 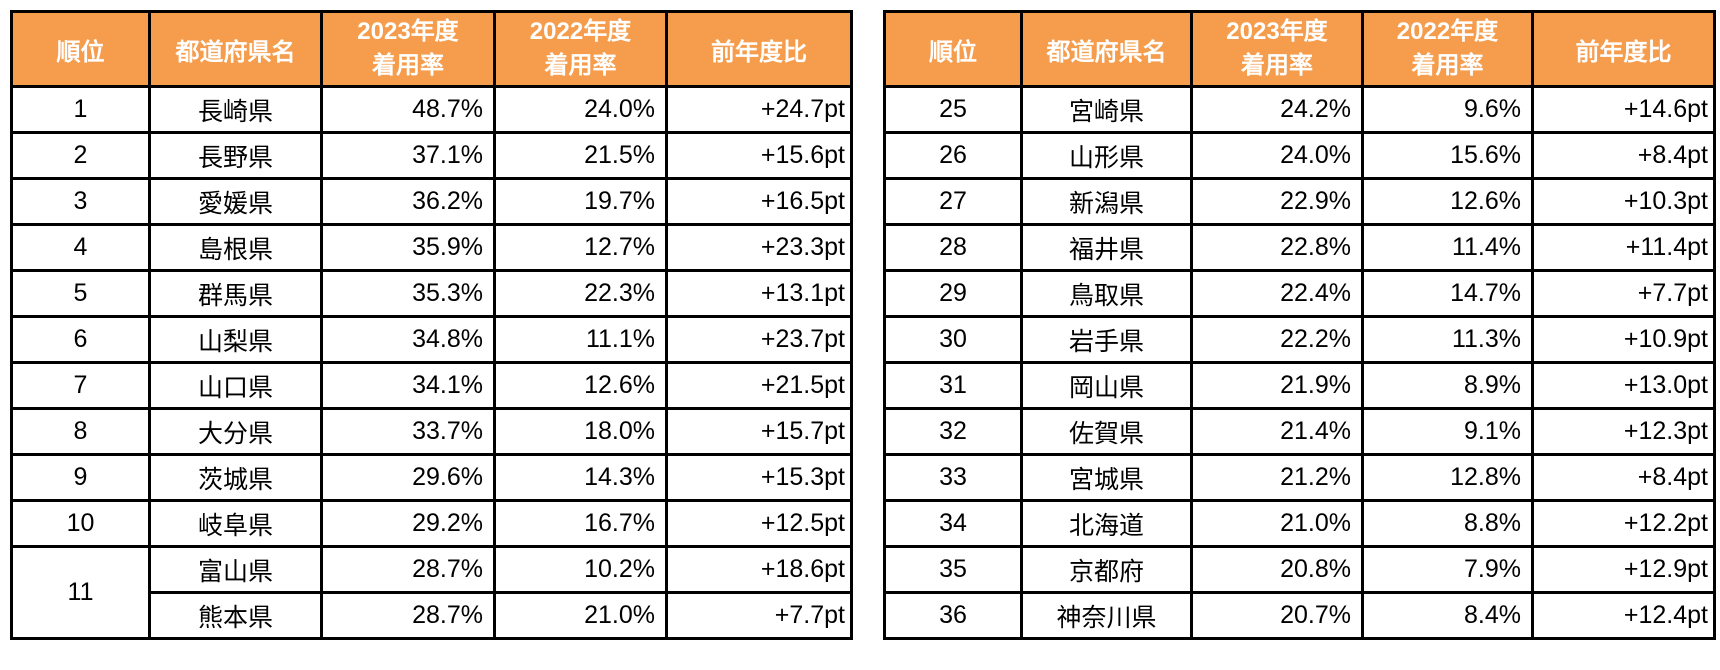 What do you see at coordinates (953, 569) in the screenshot?
I see `rank-cell: 35` at bounding box center [953, 569].